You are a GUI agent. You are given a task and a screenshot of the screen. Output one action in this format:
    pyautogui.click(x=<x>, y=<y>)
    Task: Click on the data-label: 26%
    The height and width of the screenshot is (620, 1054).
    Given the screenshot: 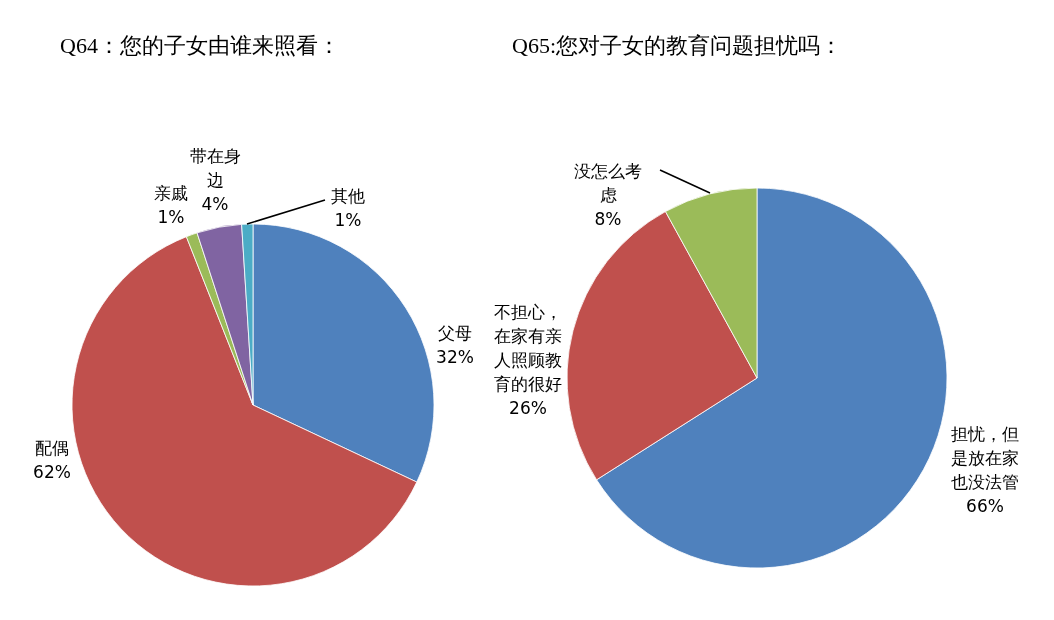 What is the action you would take?
    pyautogui.click(x=528, y=408)
    